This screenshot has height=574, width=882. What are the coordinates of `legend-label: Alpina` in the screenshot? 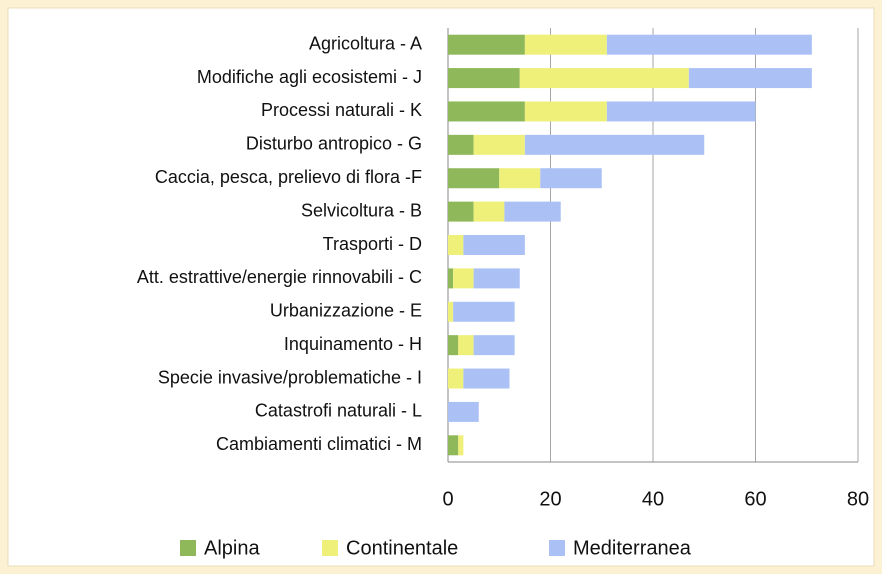 It's located at (232, 548).